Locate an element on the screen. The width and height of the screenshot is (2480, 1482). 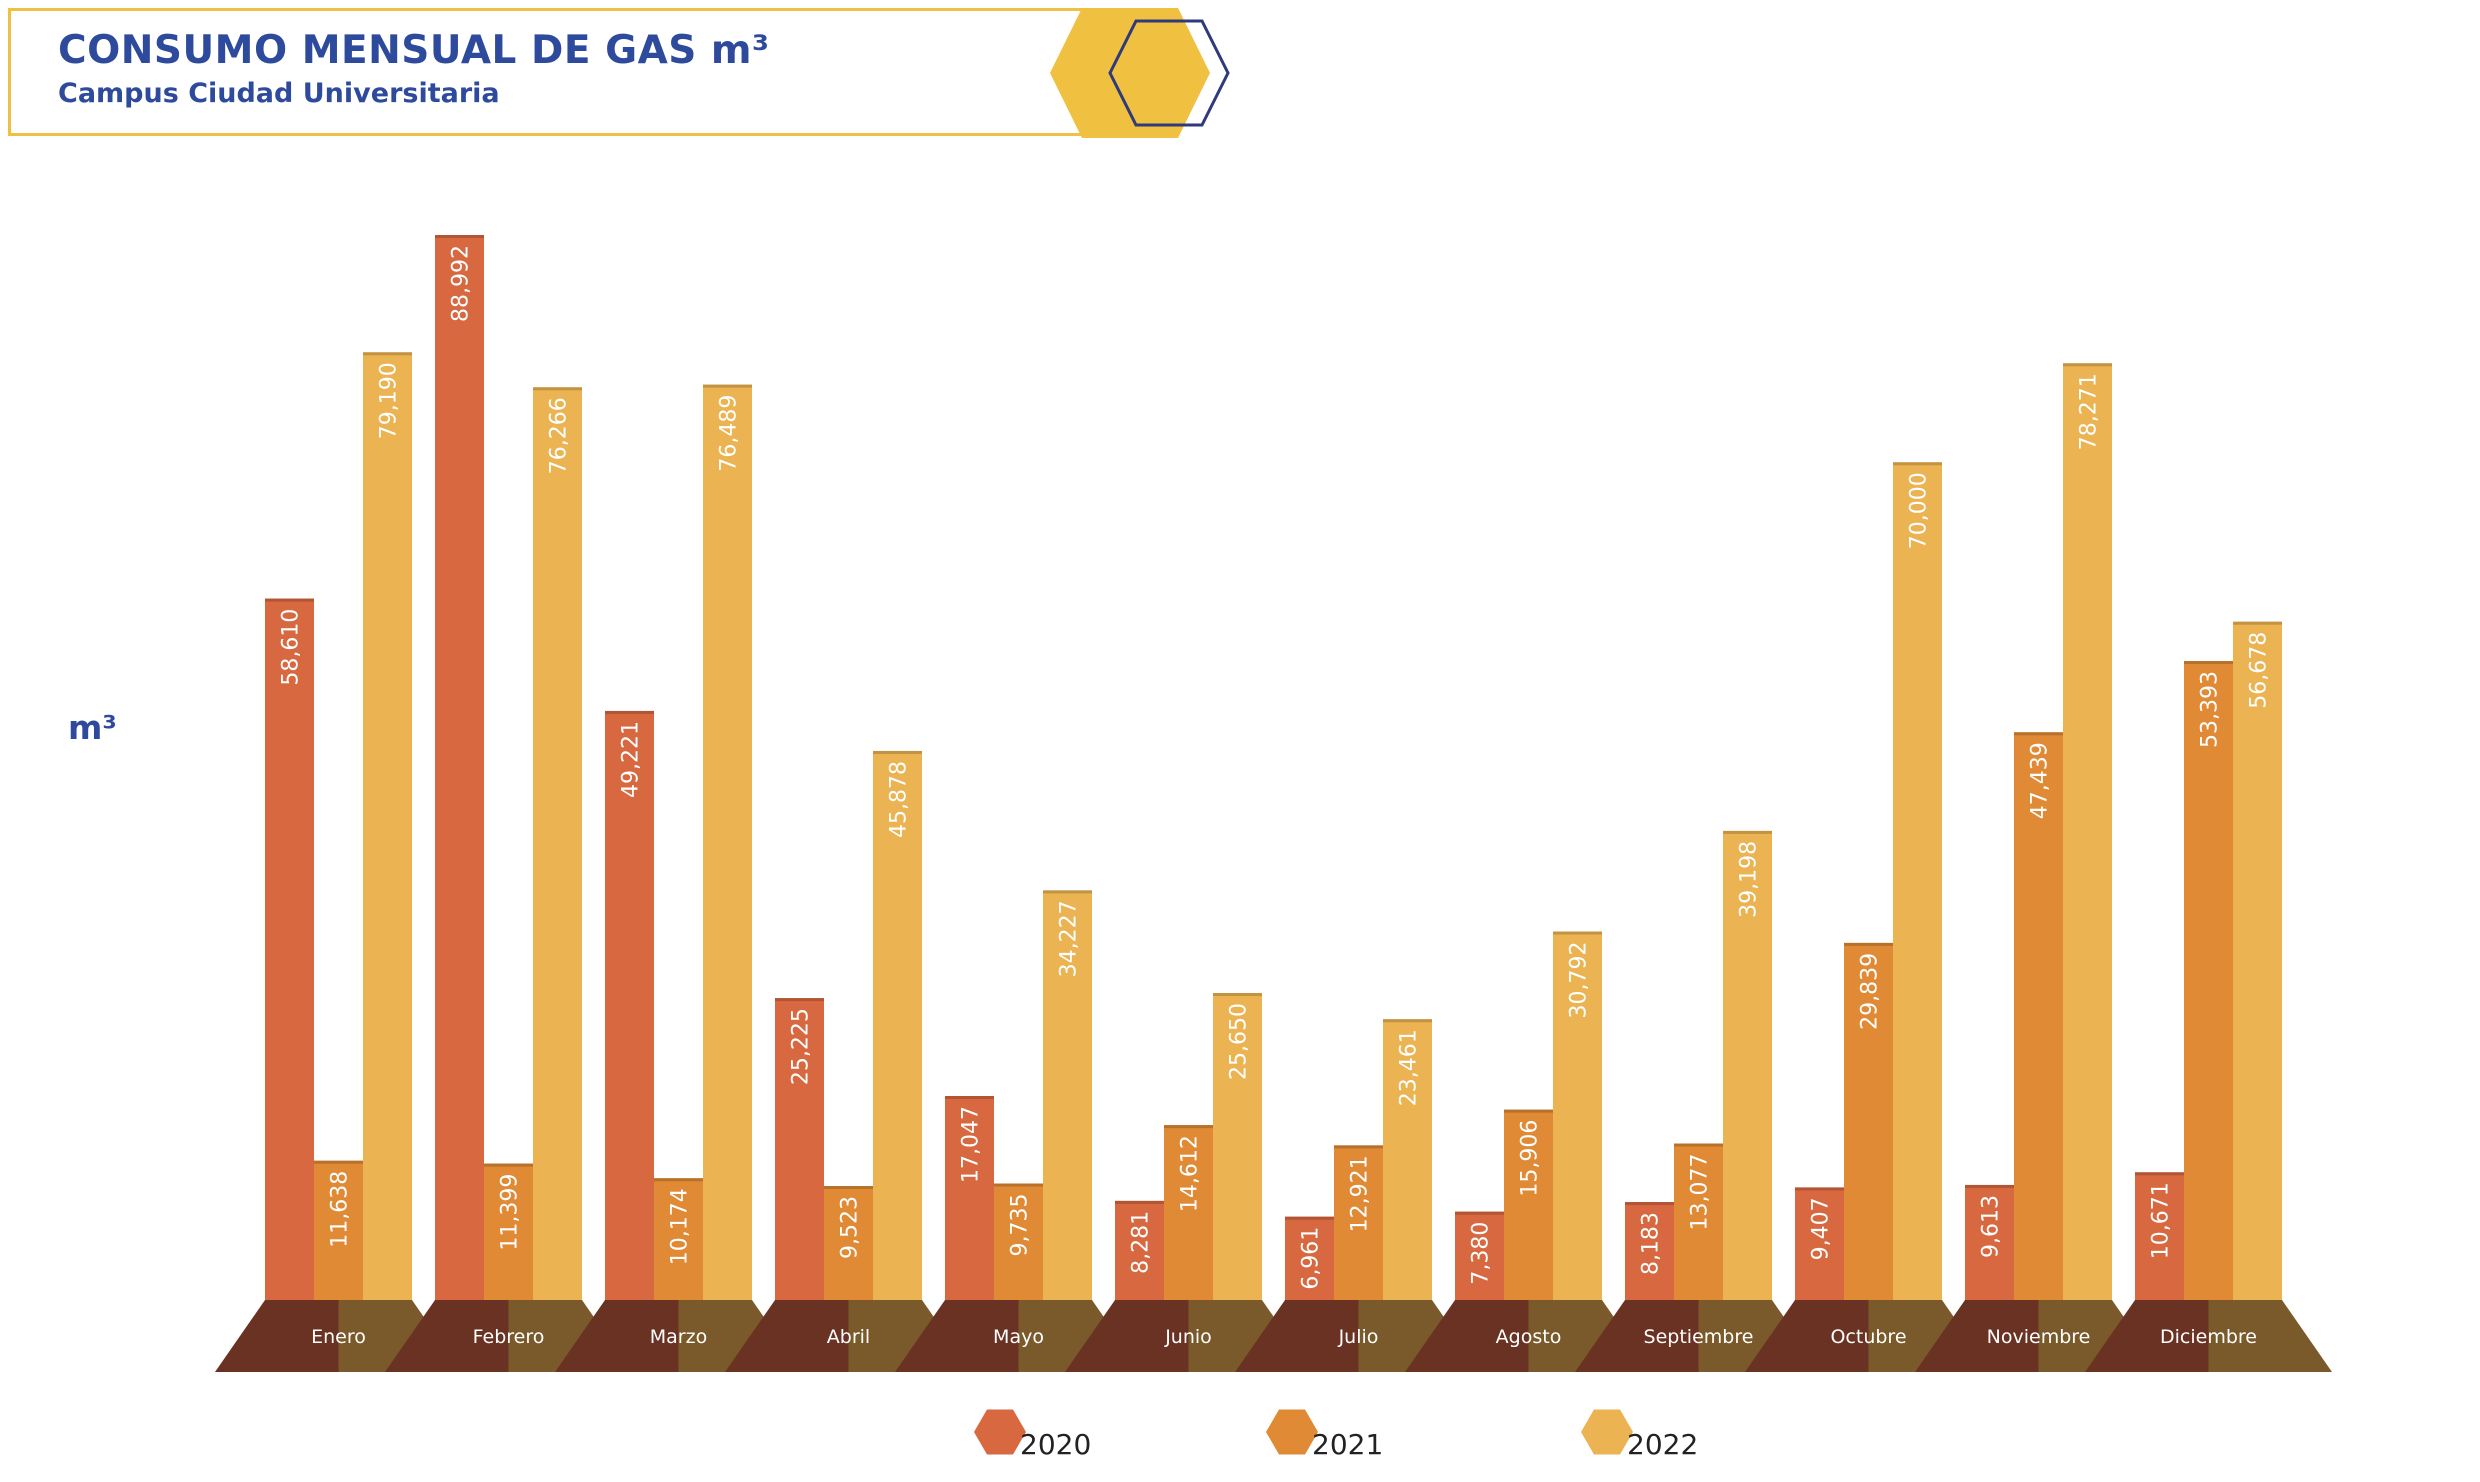
bar-2020-abril is located at coordinates (799, 1149).